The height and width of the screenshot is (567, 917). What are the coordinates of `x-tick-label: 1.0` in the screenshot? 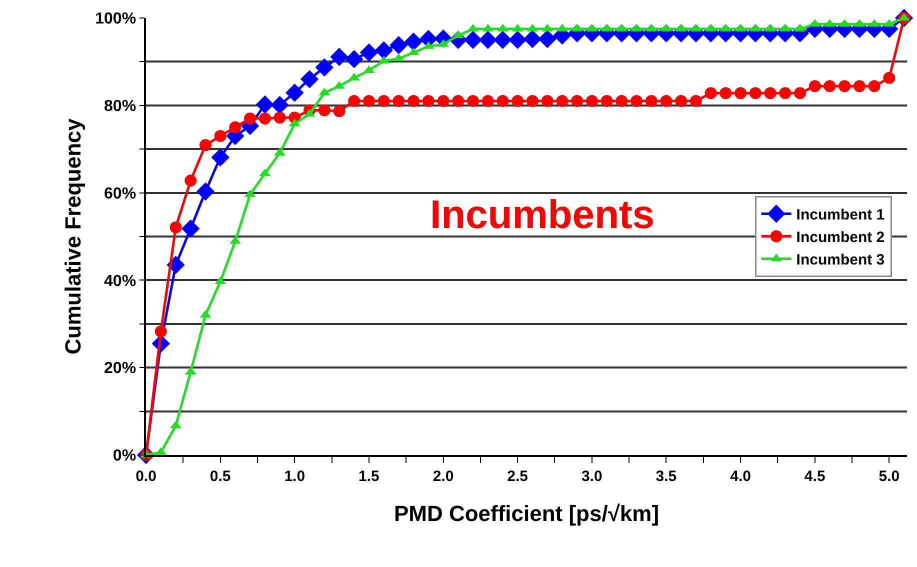 It's located at (295, 476).